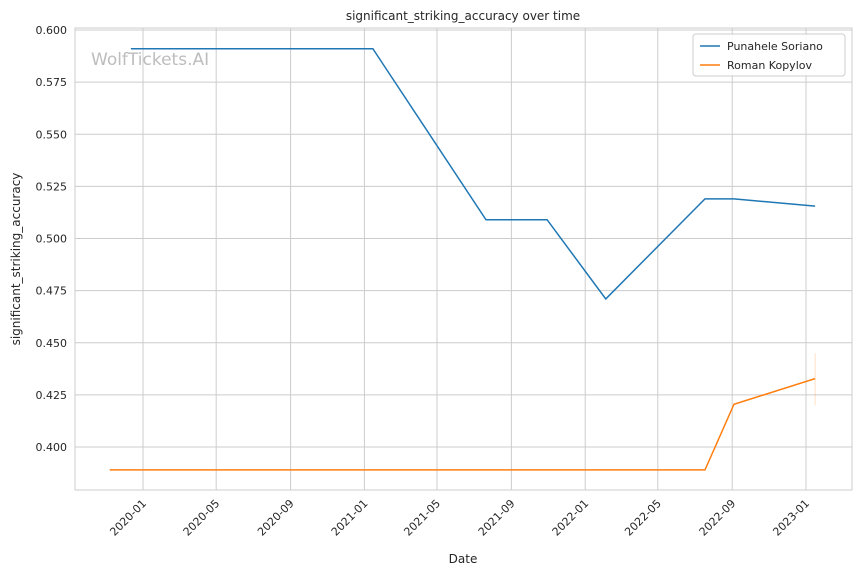 The height and width of the screenshot is (575, 860). What do you see at coordinates (497, 518) in the screenshot?
I see `x-tick-label: 2021-09` at bounding box center [497, 518].